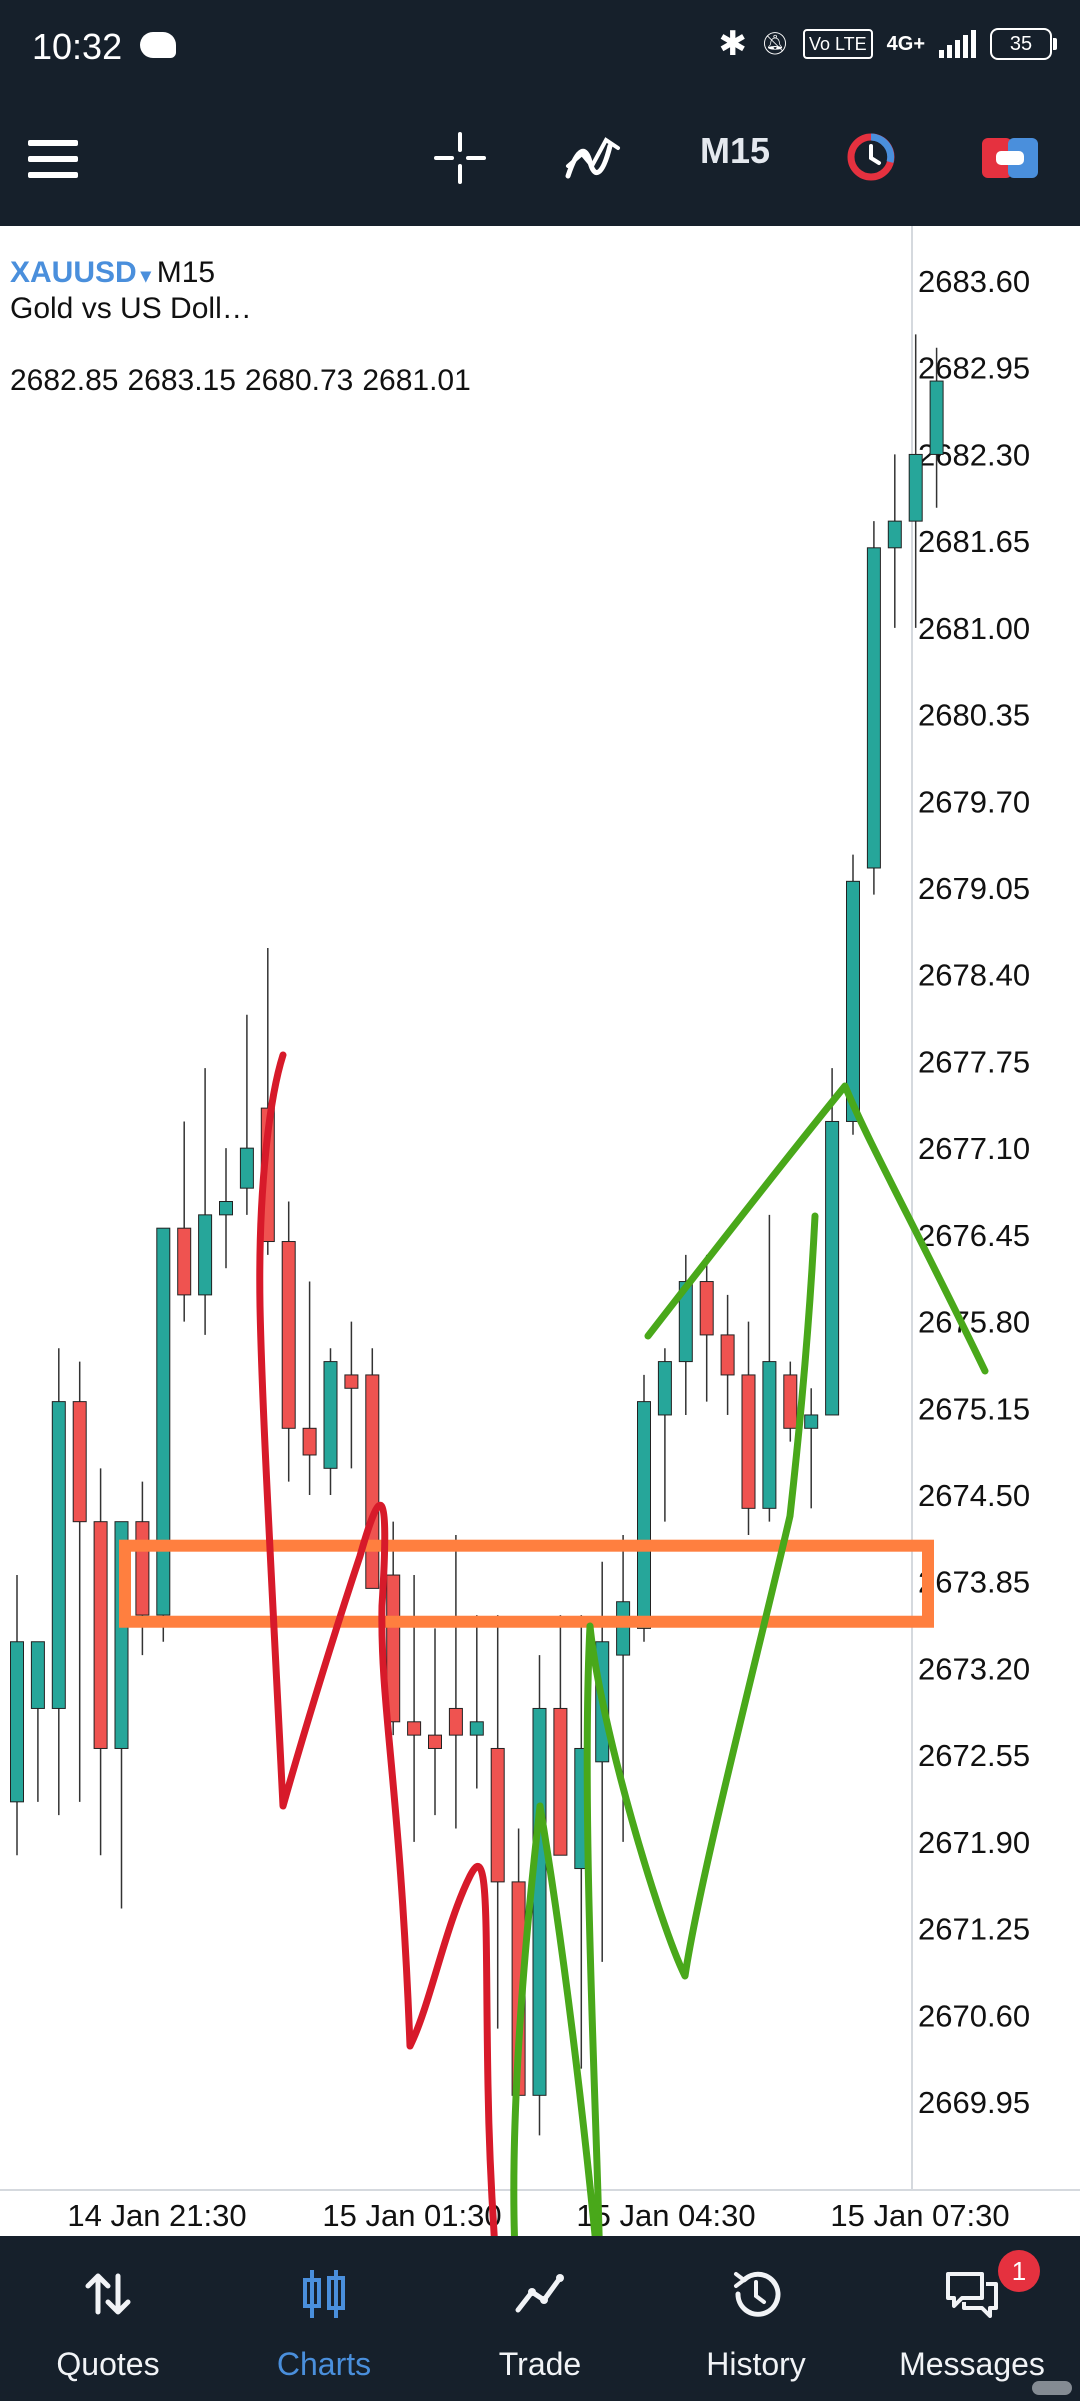  What do you see at coordinates (974, 368) in the screenshot?
I see `y-tick-label: 2682.95` at bounding box center [974, 368].